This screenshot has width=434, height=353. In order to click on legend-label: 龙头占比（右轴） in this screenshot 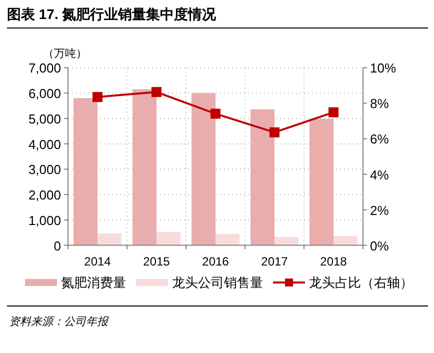, I will do `click(361, 282)`.